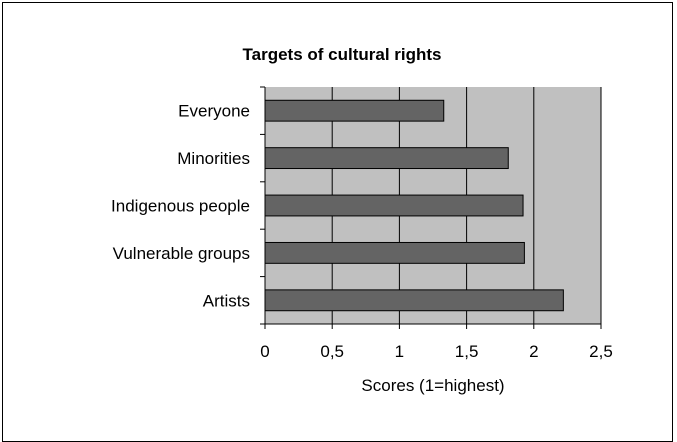  What do you see at coordinates (181, 253) in the screenshot?
I see `category-label: Vulnerable groups` at bounding box center [181, 253].